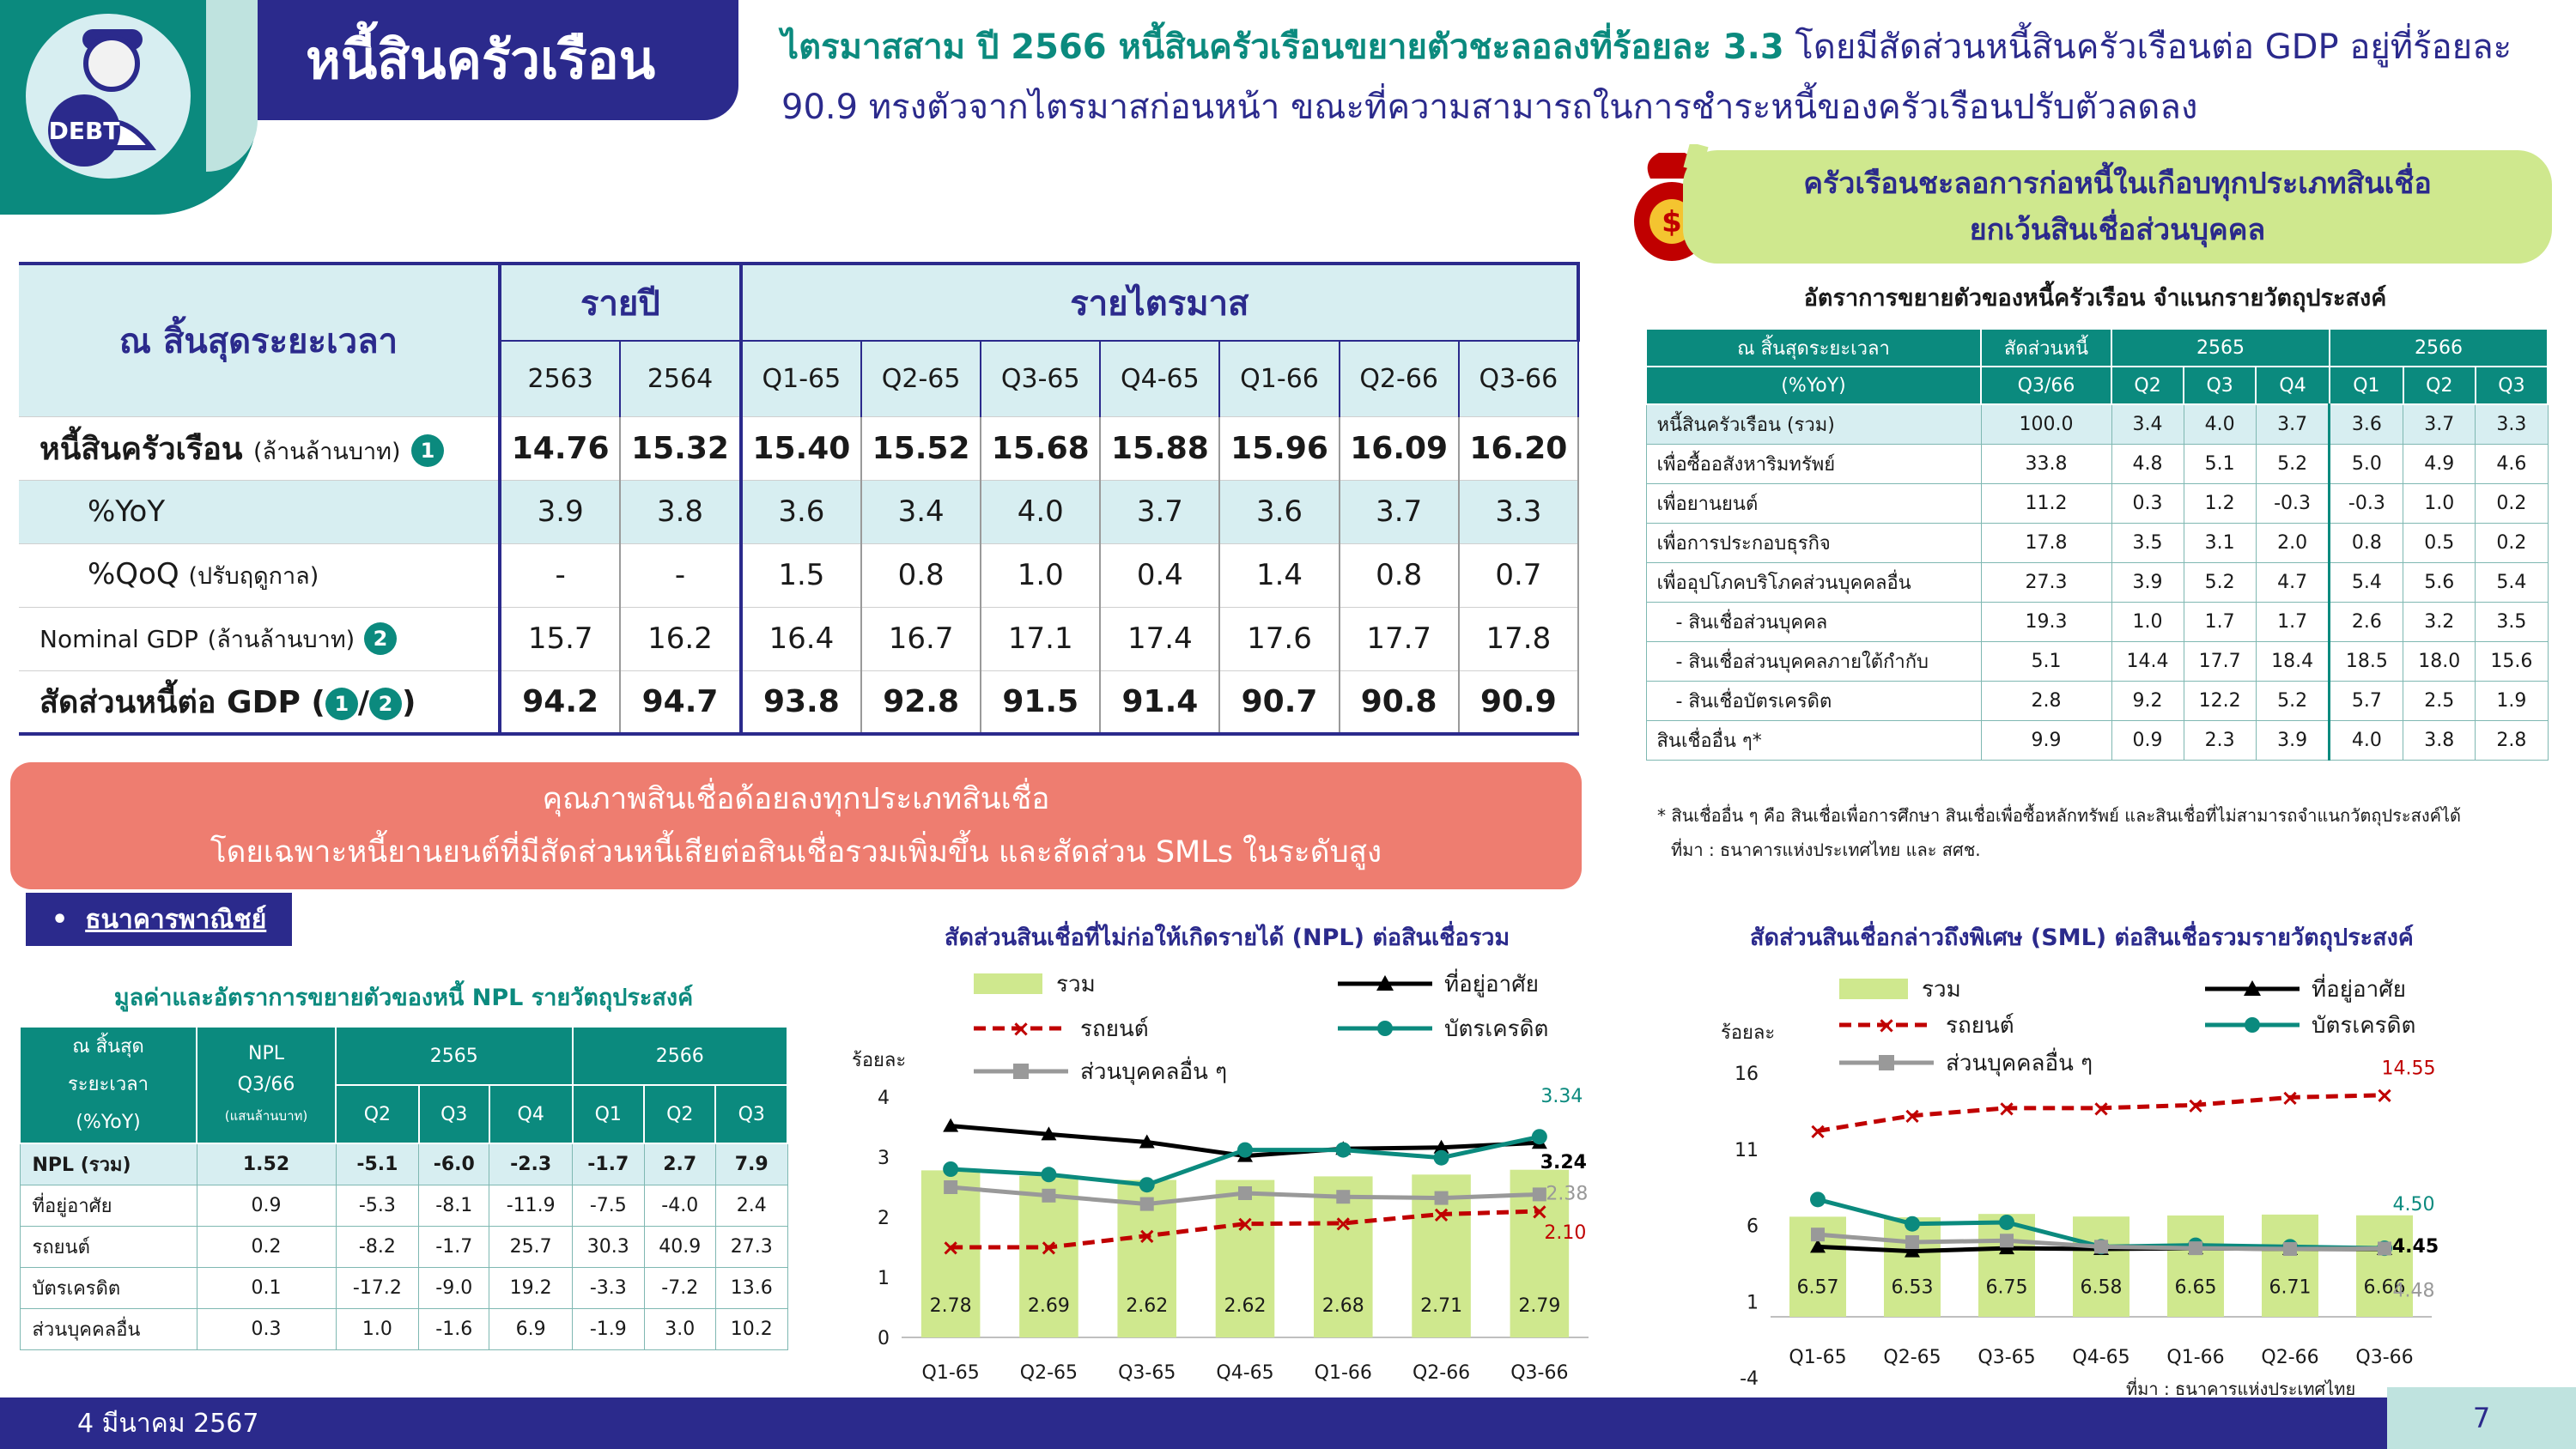  What do you see at coordinates (2366, 661) in the screenshot?
I see `table-cell: 18.5` at bounding box center [2366, 661].